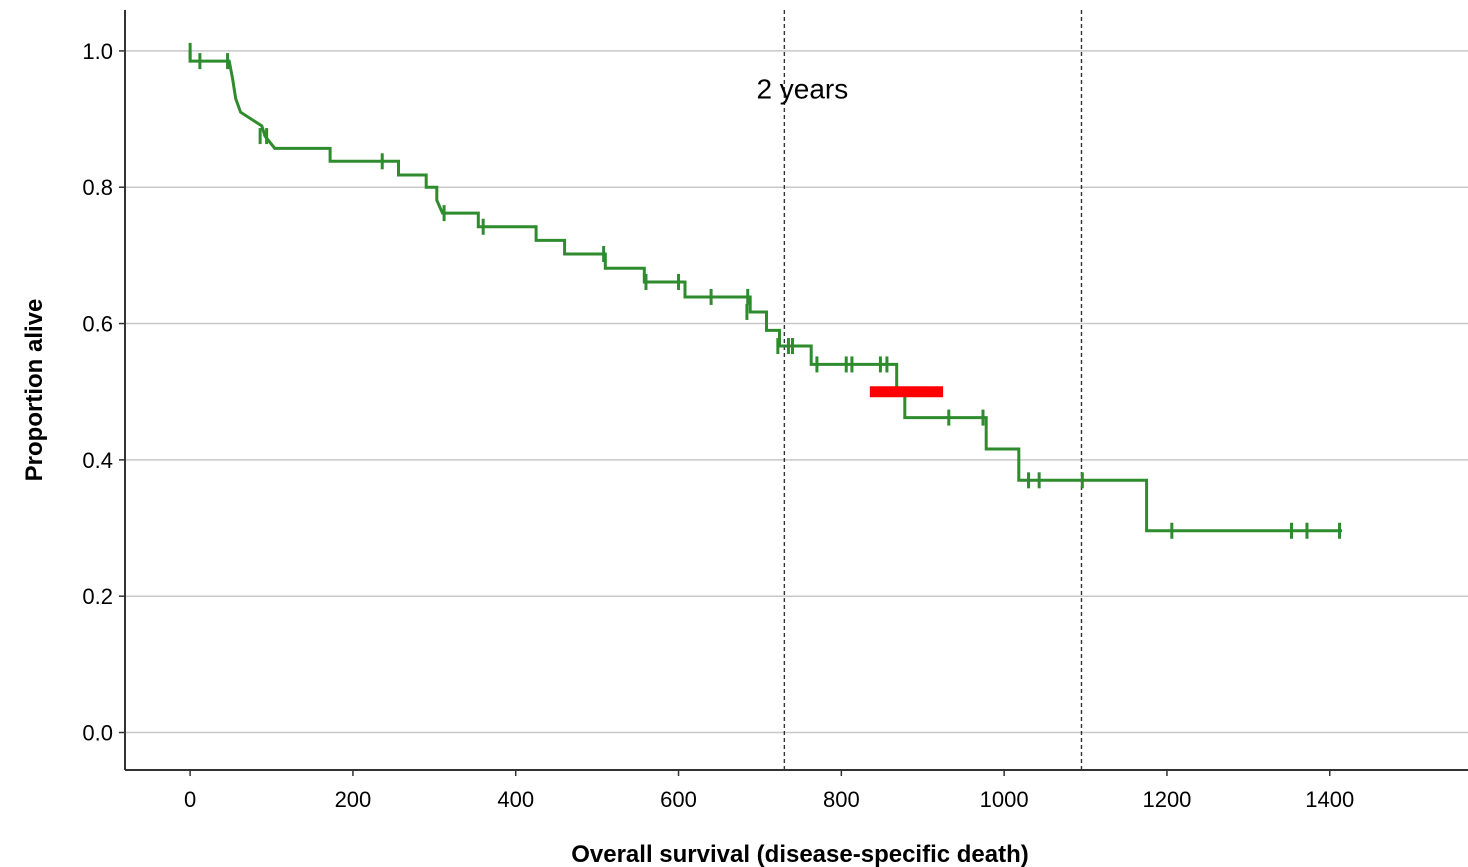 The width and height of the screenshot is (1468, 867). What do you see at coordinates (97, 596) in the screenshot?
I see `y-tick-label: 0.2` at bounding box center [97, 596].